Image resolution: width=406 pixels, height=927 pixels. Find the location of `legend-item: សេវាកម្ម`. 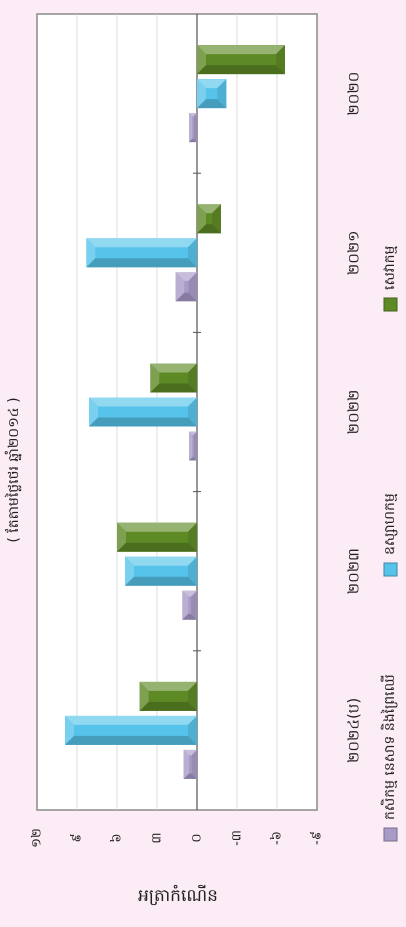

legend-item: សេវាកម្ម is located at coordinates (390, 278).